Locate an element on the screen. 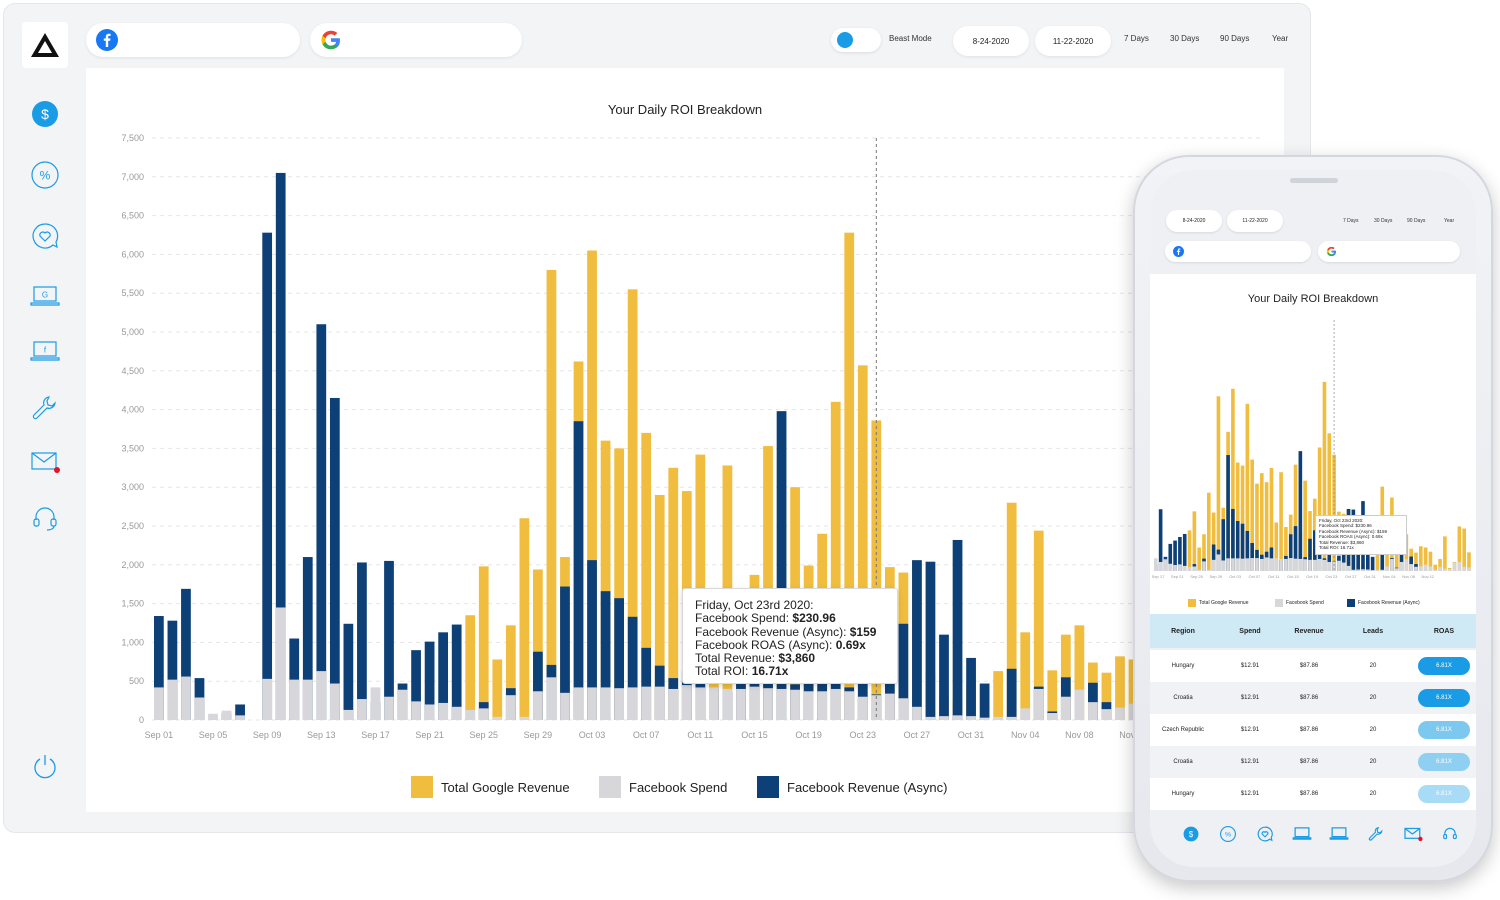 This screenshot has width=1500, height=900. sidebar-item-engagement is located at coordinates (45, 236).